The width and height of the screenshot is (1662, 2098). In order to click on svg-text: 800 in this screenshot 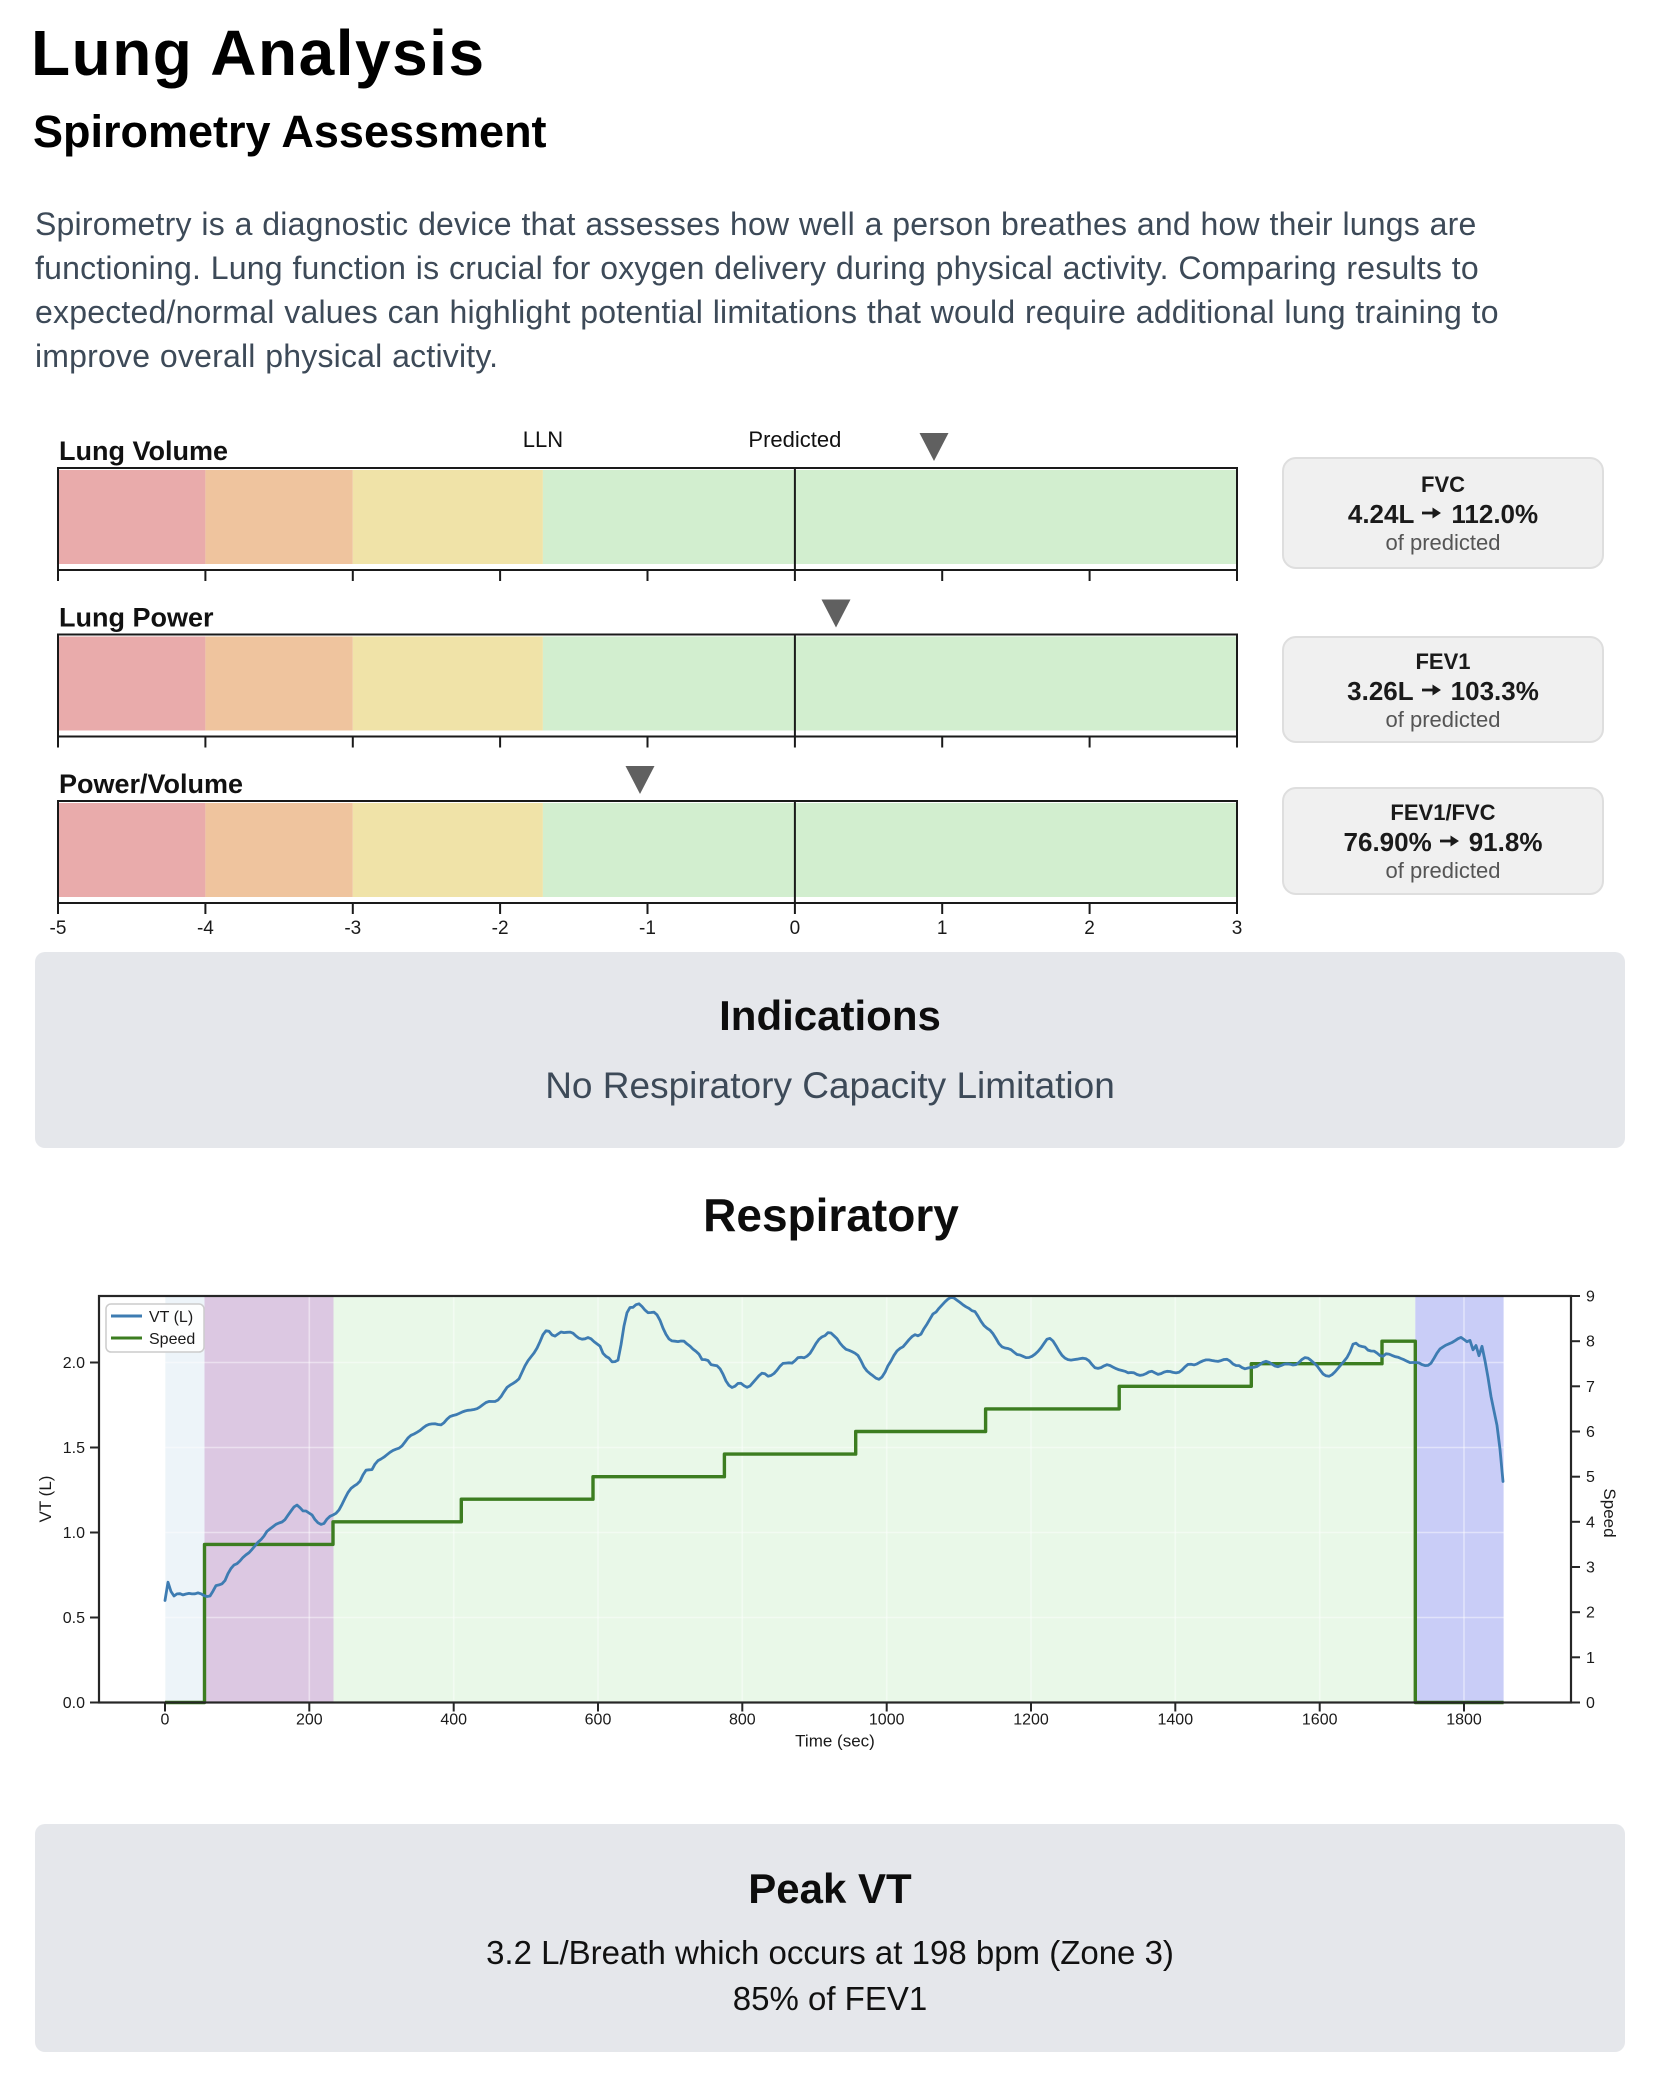, I will do `click(742, 1720)`.